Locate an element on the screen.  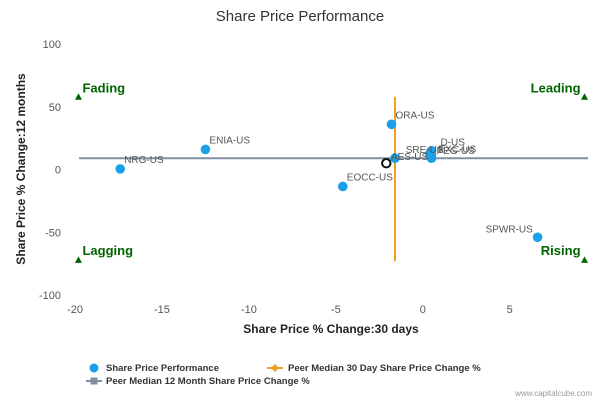
legend-marker-performance is located at coordinates (94, 368).